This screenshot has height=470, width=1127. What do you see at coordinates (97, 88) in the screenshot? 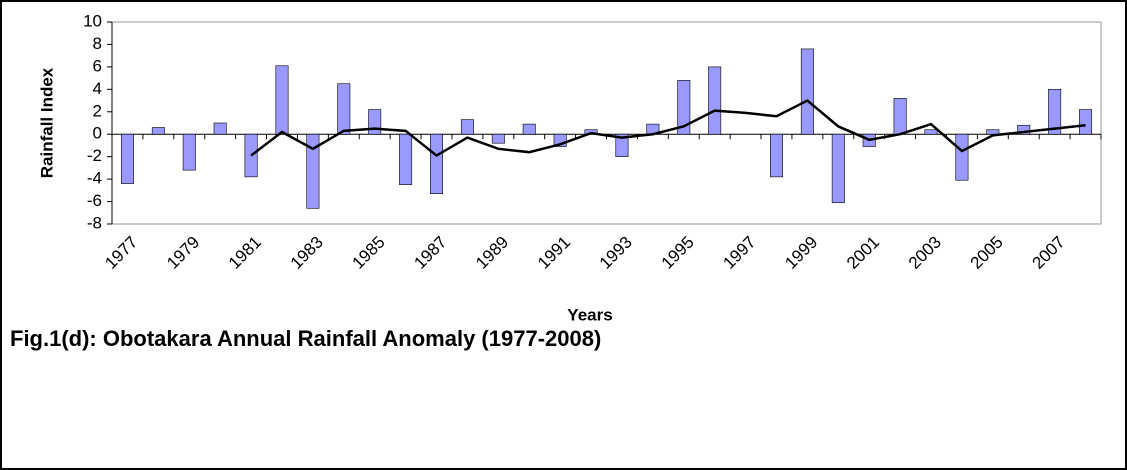
I see `y-tick-label: 4` at bounding box center [97, 88].